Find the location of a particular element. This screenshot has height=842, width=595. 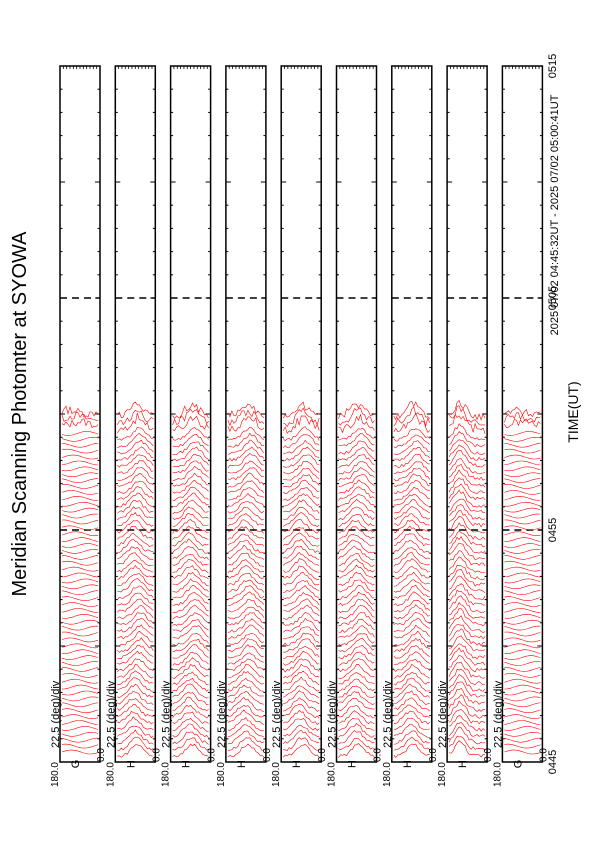

x-tick-label: 0515 is located at coordinates (553, 66).